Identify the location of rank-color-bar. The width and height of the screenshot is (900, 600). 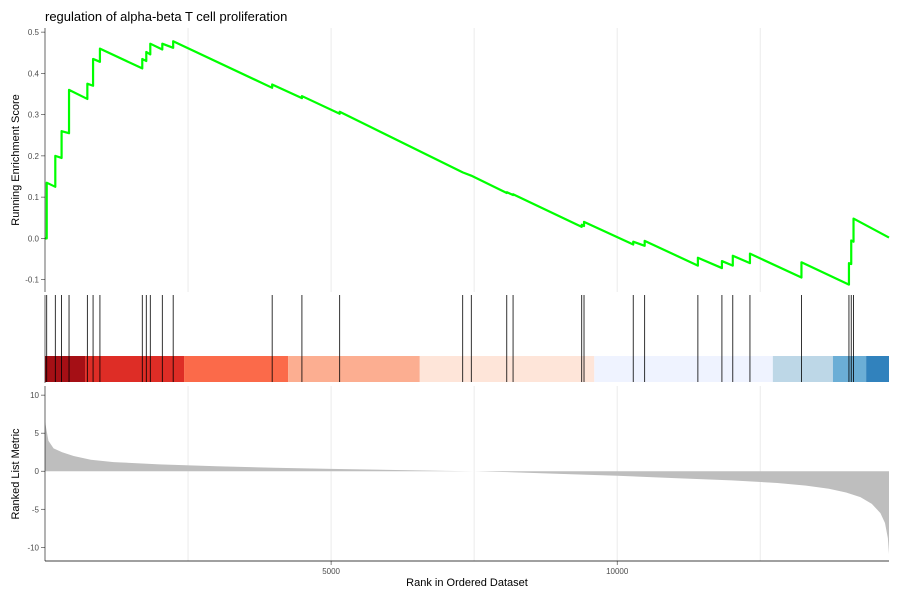
(467, 369).